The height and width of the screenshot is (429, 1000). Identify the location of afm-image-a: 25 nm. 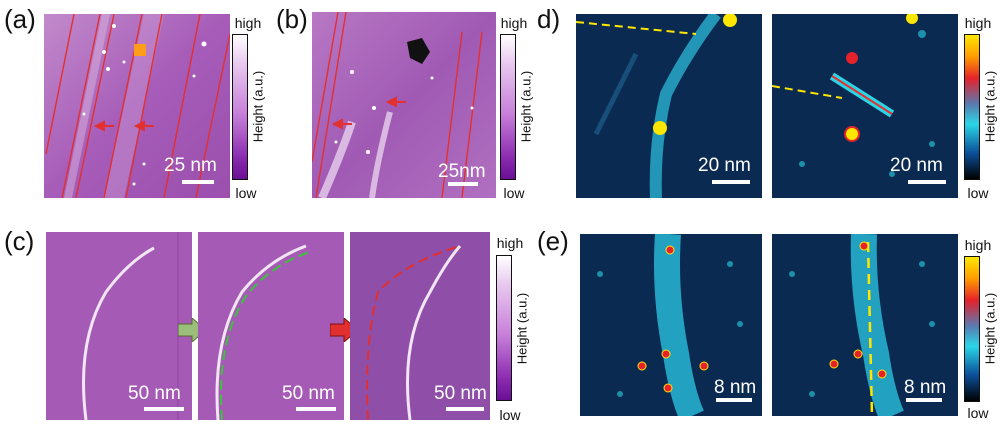
(137, 106).